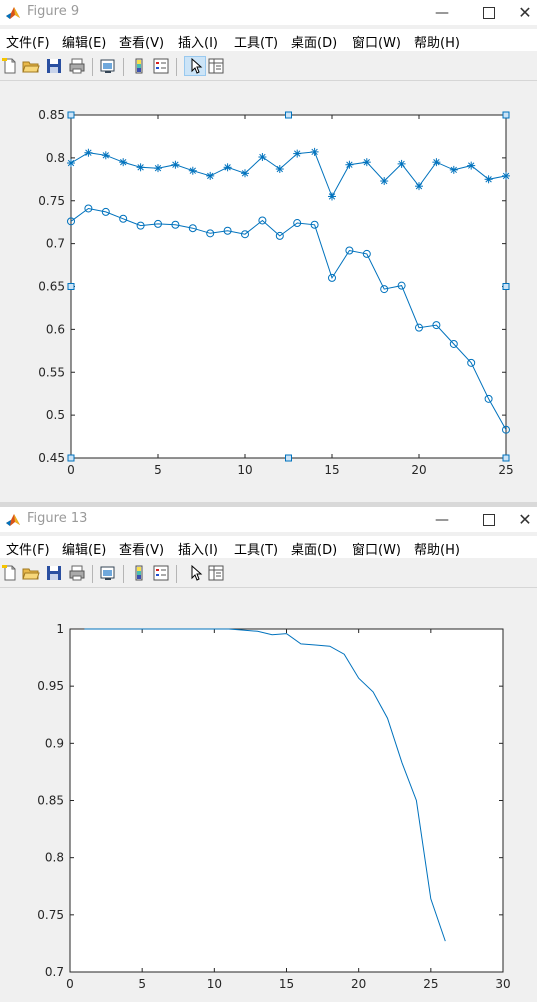 The image size is (537, 1002). What do you see at coordinates (13, 13) in the screenshot?
I see `matlab-logo-icon` at bounding box center [13, 13].